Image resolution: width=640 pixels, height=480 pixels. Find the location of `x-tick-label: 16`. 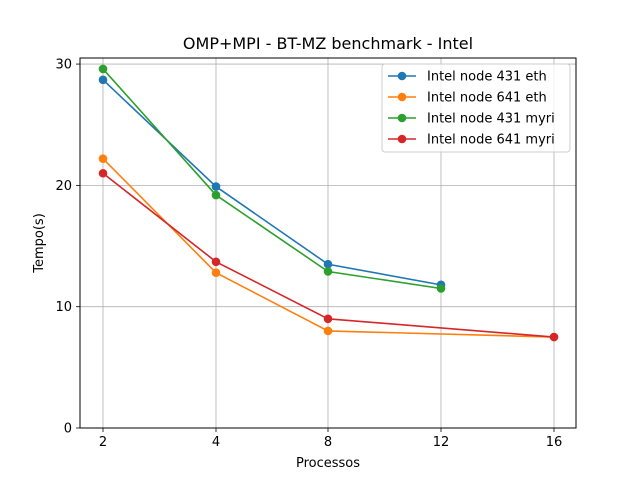

x-tick-label: 16 is located at coordinates (554, 442).